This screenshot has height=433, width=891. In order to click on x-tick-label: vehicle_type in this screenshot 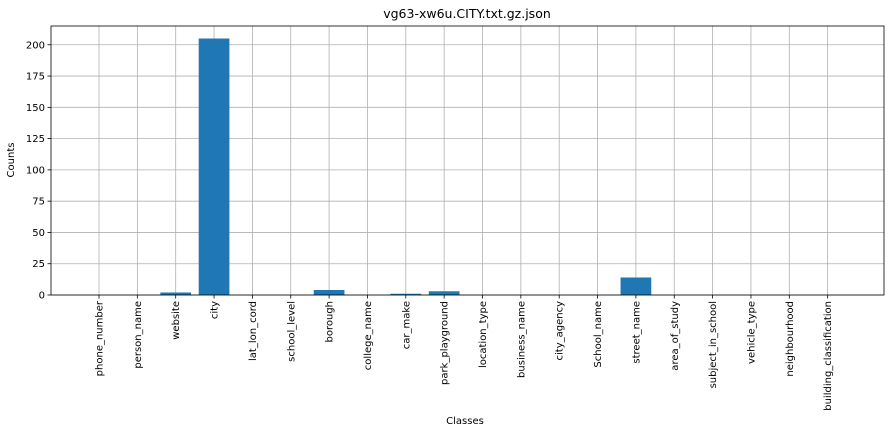, I will do `click(751, 332)`.